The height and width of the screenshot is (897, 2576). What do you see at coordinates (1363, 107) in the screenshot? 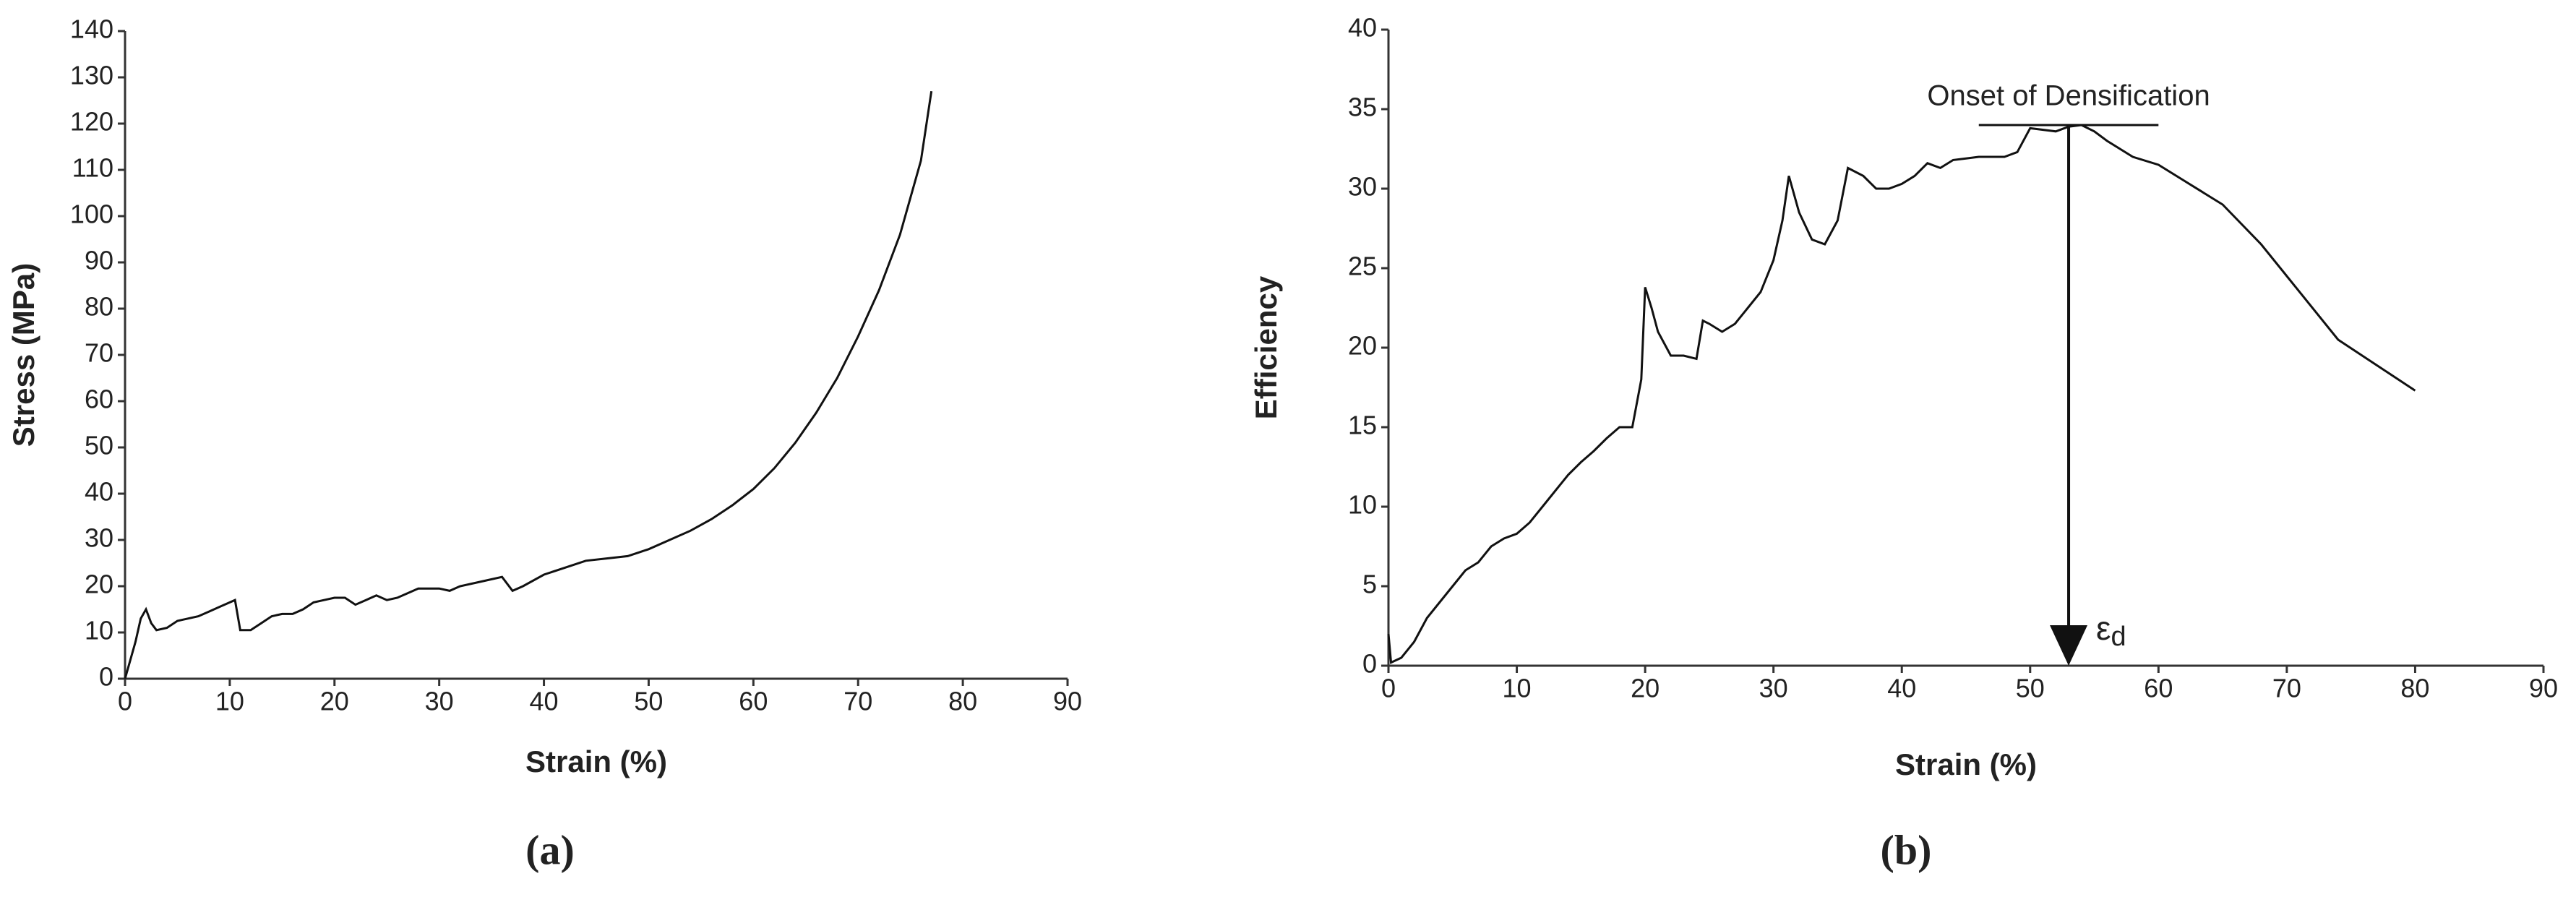
I see `y-tick-label: 35` at bounding box center [1363, 107].